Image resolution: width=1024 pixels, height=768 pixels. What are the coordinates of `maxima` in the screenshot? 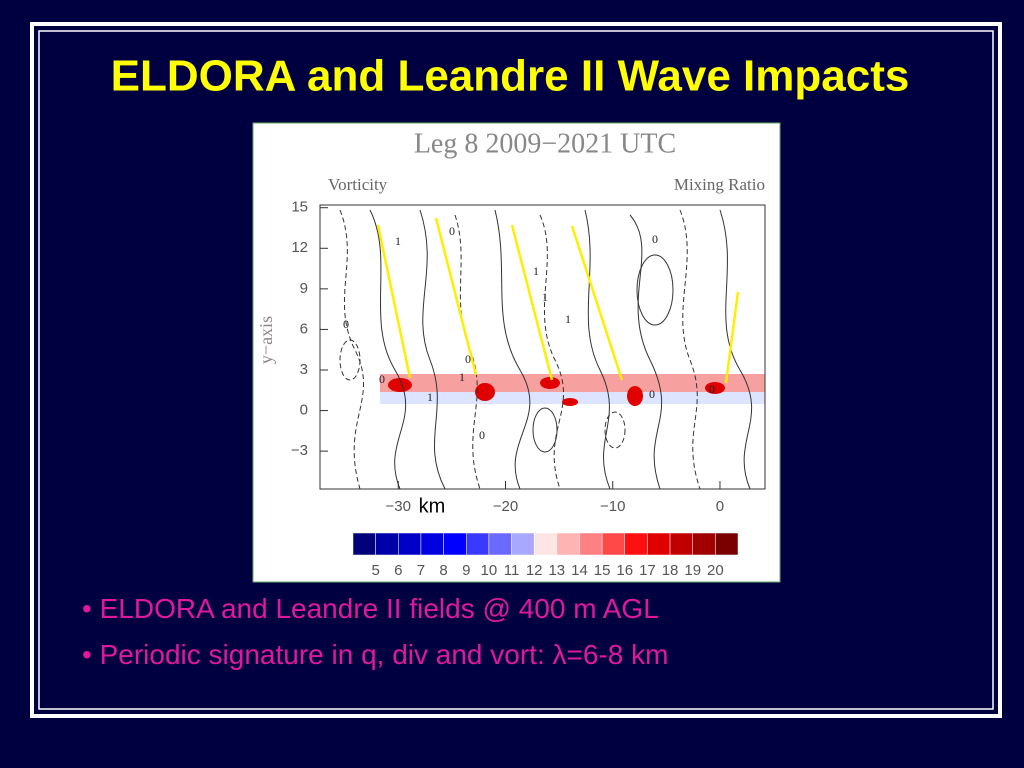 It's located at (556, 391).